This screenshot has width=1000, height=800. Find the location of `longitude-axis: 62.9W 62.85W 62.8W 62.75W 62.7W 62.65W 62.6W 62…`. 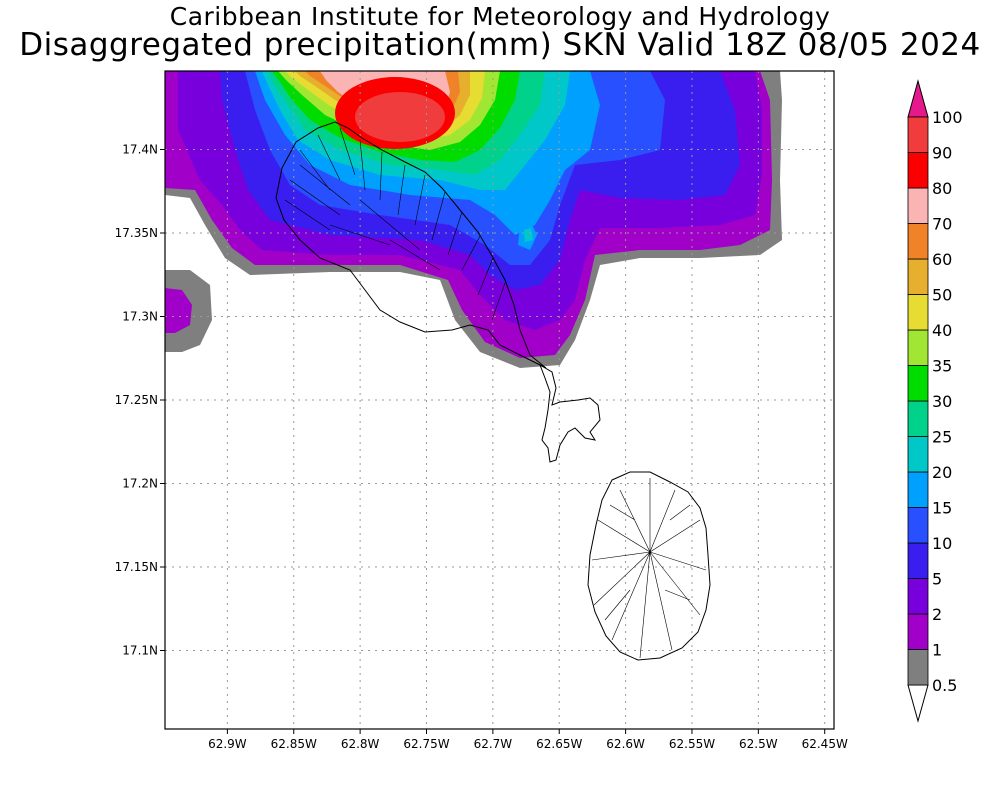

longitude-axis: 62.9W 62.85W 62.8W 62.75W 62.7W 62.65W 62.6W 62… is located at coordinates (528, 740).